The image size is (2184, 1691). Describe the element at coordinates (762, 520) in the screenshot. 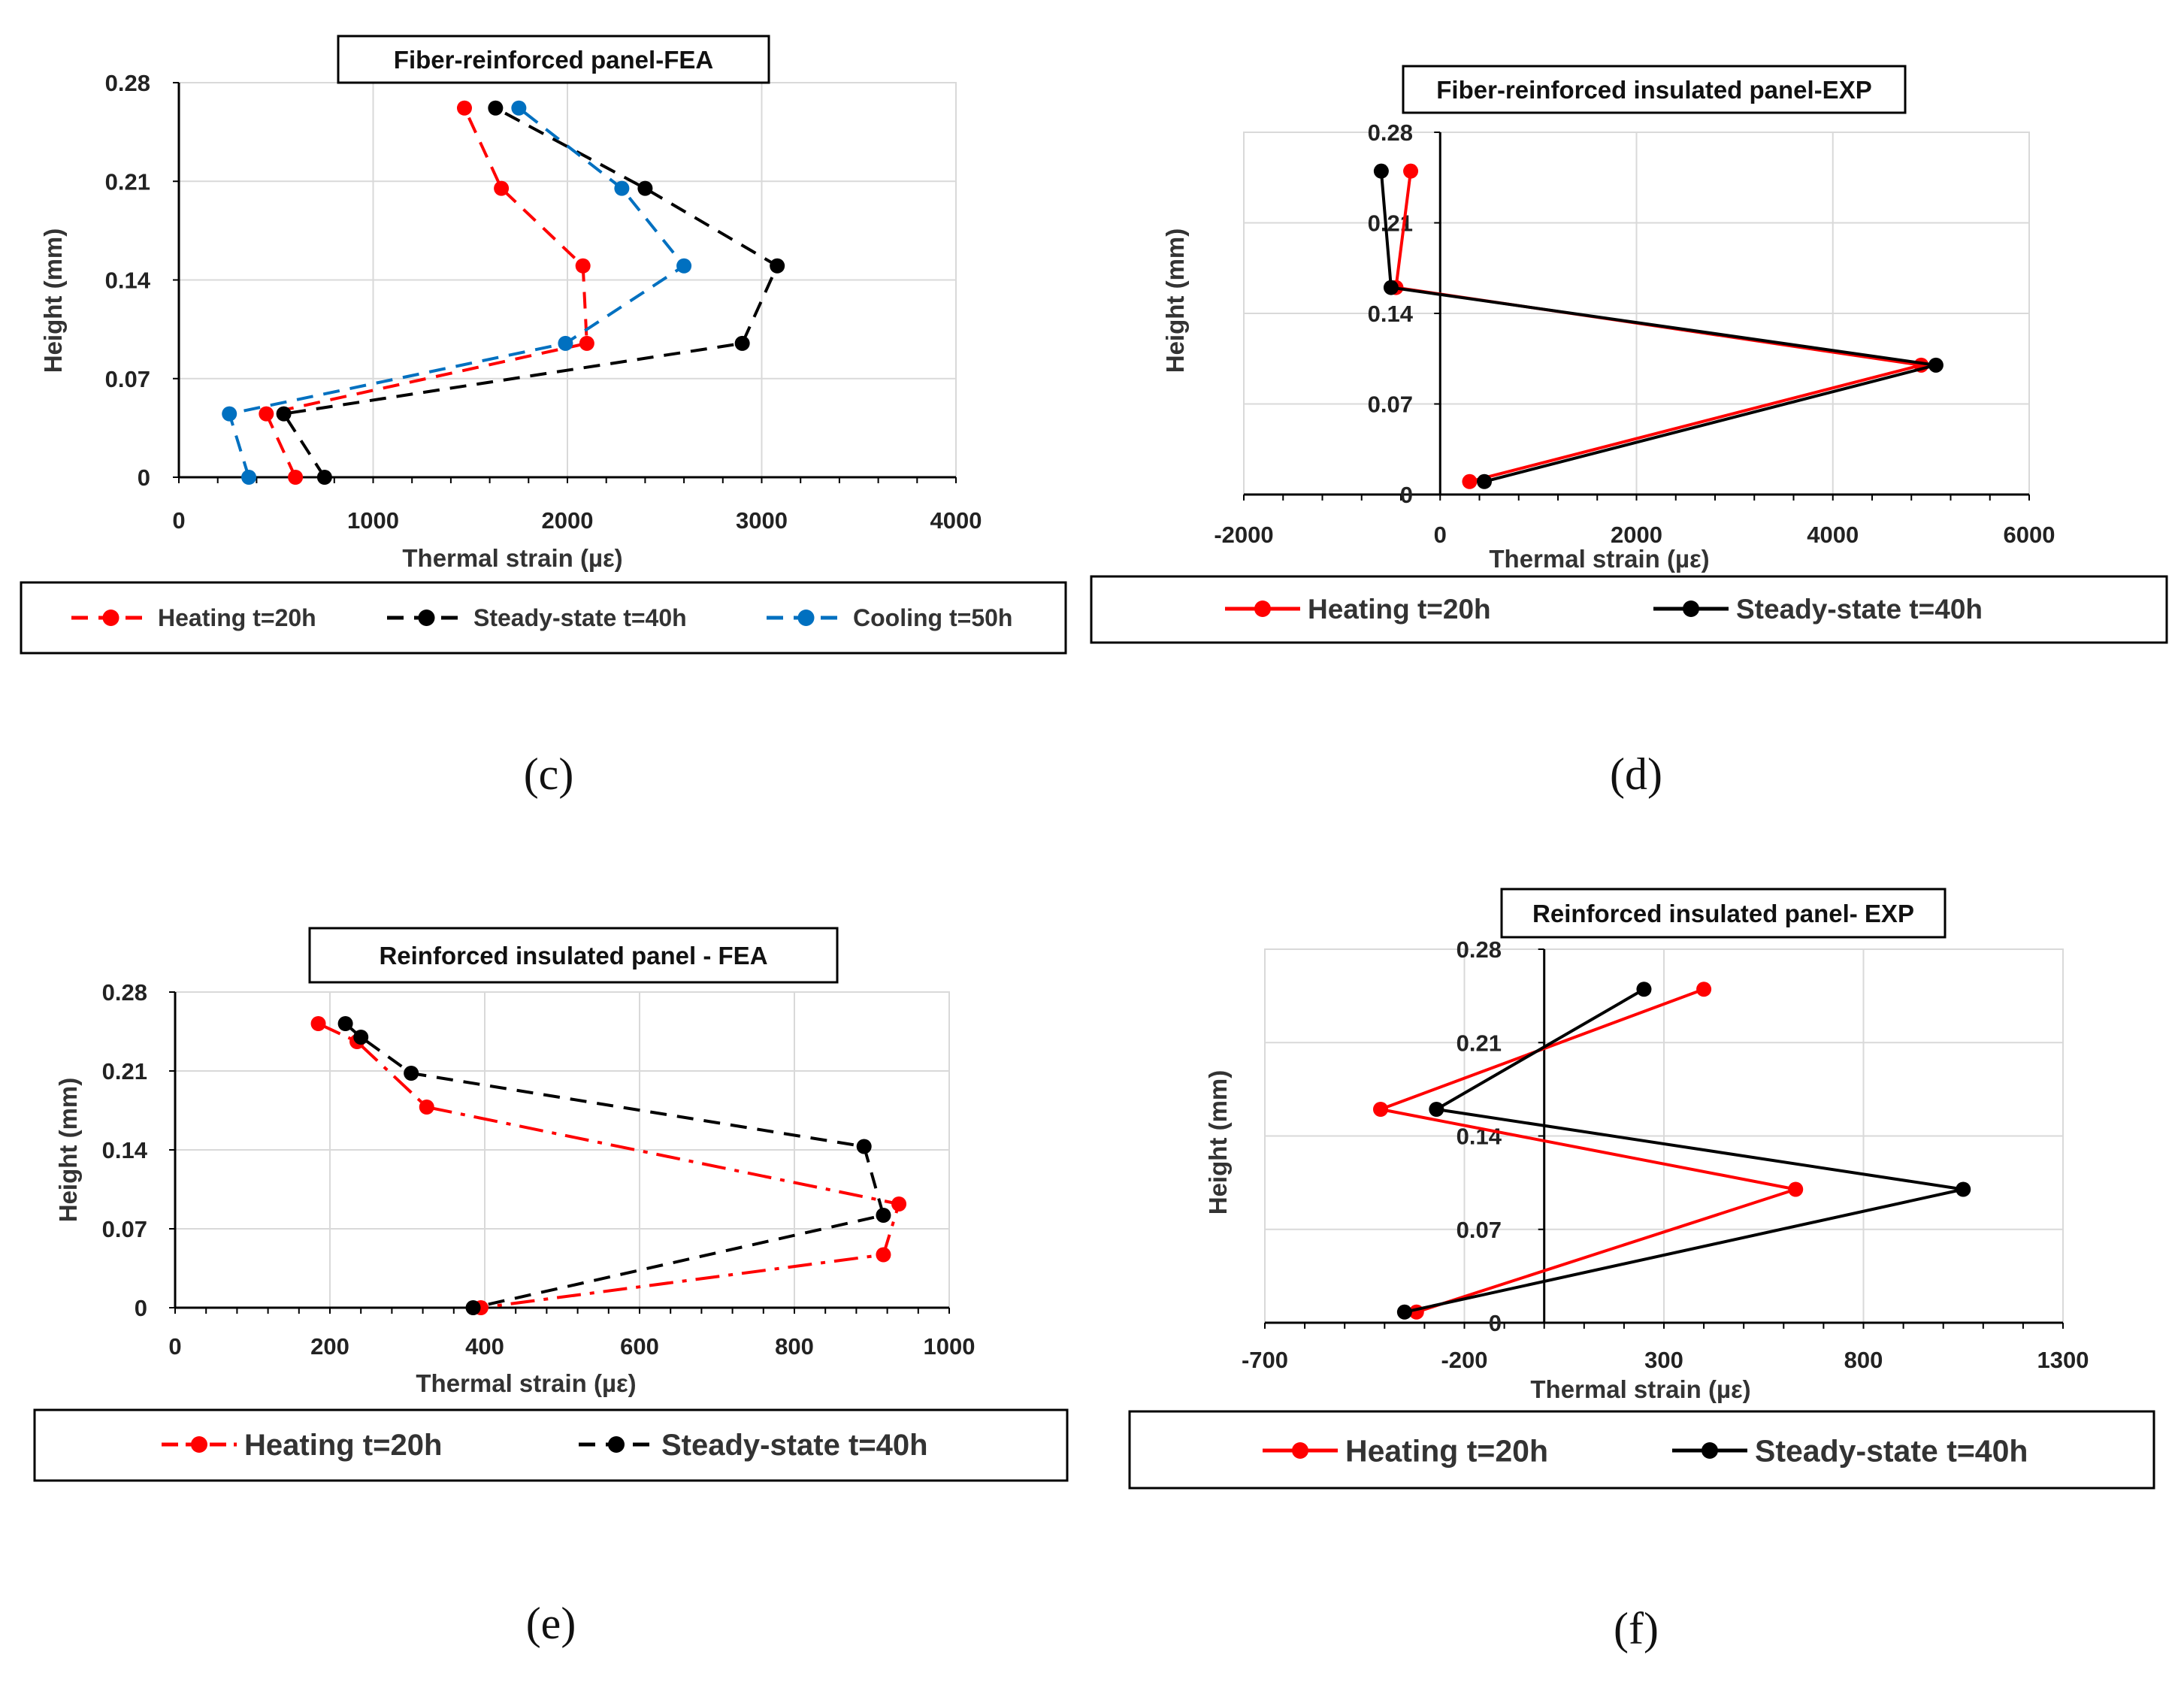

I see `x-tick-label: 3000` at that location.